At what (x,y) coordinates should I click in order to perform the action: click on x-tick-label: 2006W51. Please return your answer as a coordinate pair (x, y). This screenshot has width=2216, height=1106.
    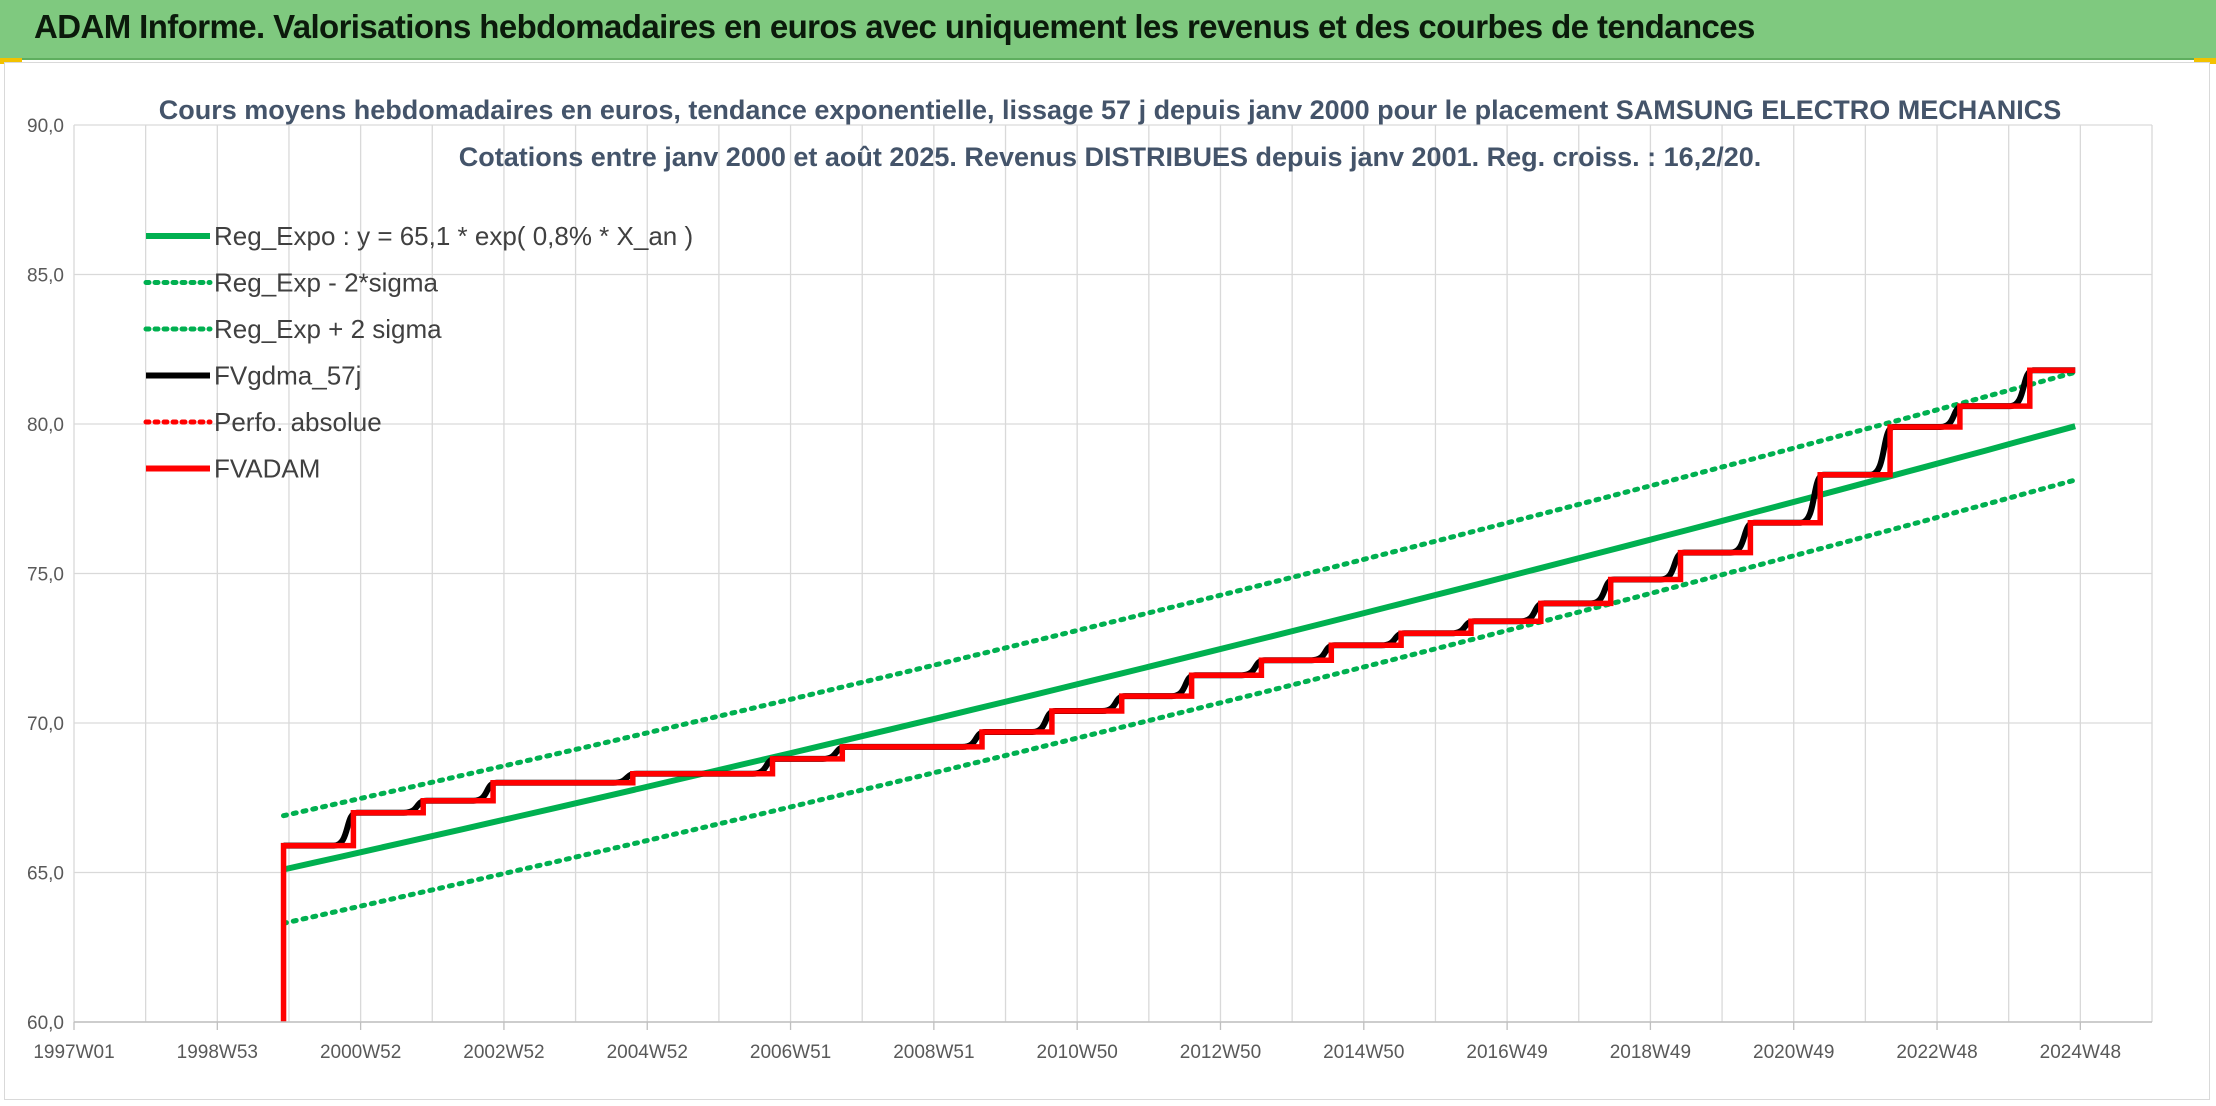
    Looking at the image, I should click on (790, 1052).